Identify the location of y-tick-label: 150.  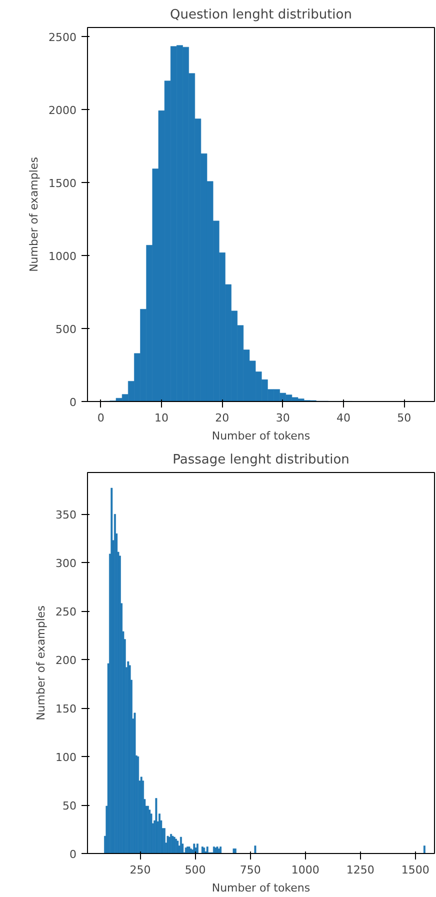
(66, 709).